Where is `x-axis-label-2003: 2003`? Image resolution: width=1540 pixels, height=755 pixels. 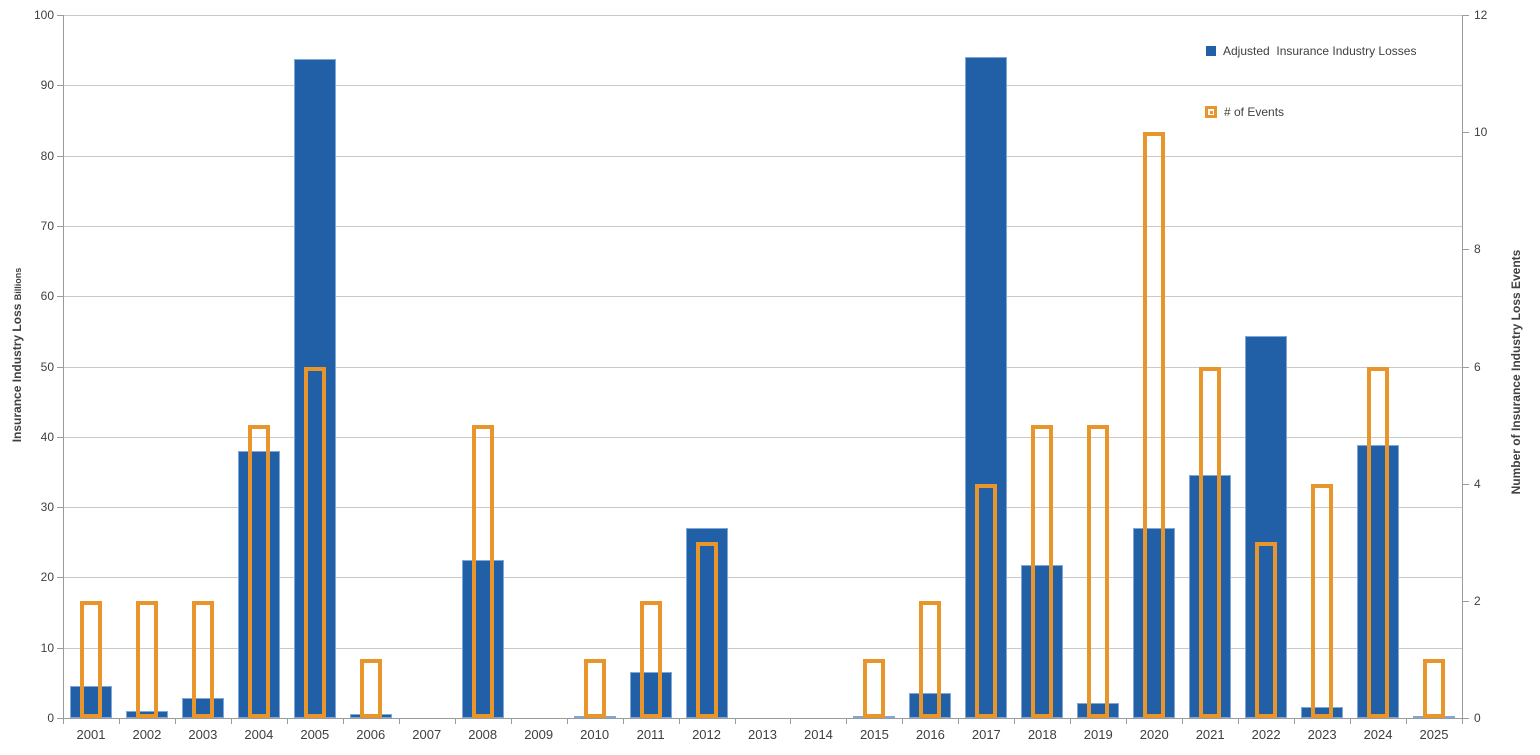
x-axis-label-2003: 2003 is located at coordinates (203, 734).